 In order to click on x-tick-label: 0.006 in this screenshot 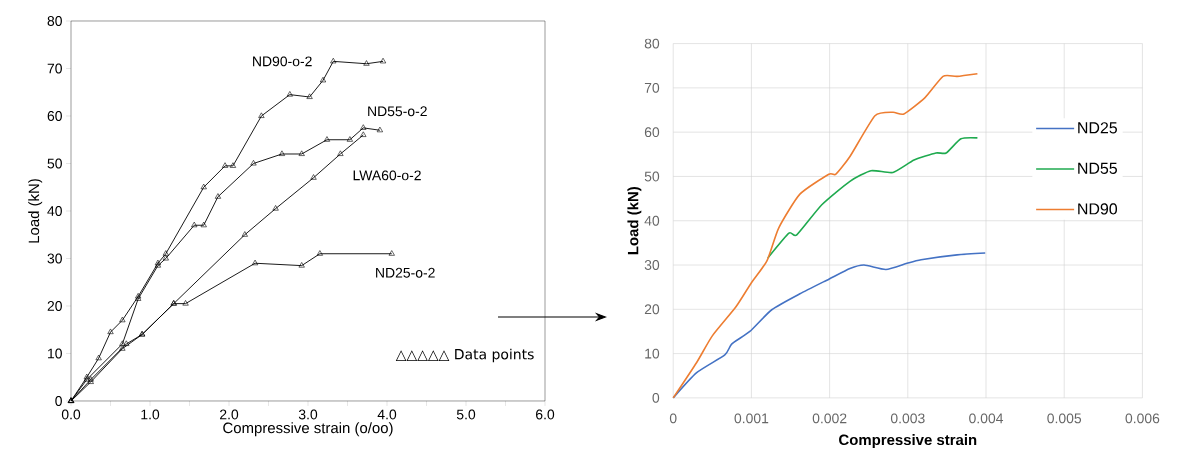, I will do `click(1142, 418)`.